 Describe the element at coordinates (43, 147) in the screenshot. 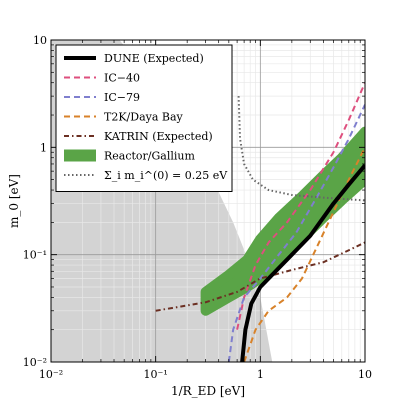

I see `y-tick-label: 1` at that location.